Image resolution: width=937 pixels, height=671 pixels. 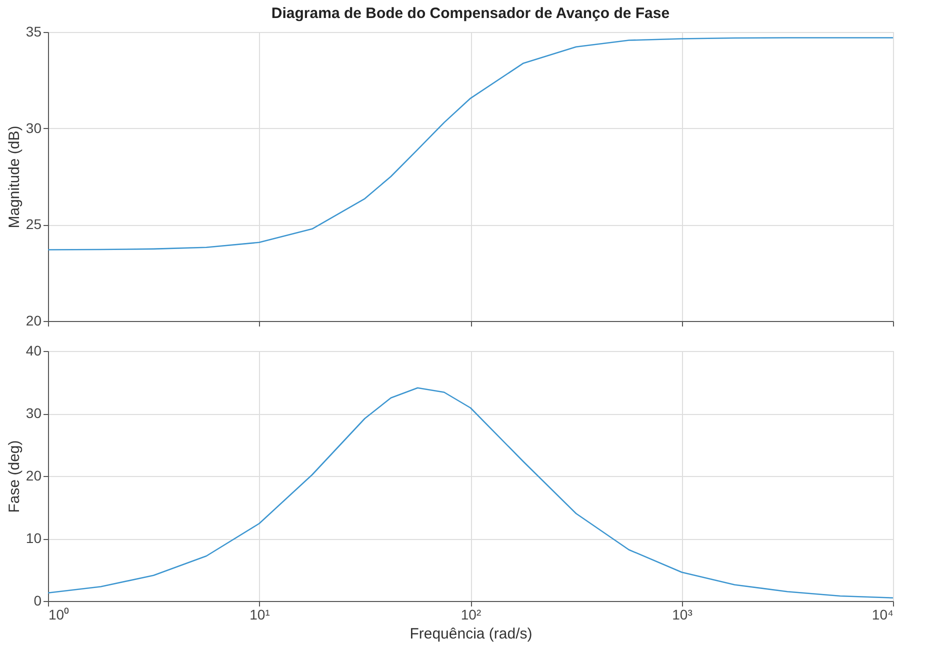 I want to click on chart-title: Diagrama de Bode do Compensador de Avanço de Fase, so click(x=470, y=13).